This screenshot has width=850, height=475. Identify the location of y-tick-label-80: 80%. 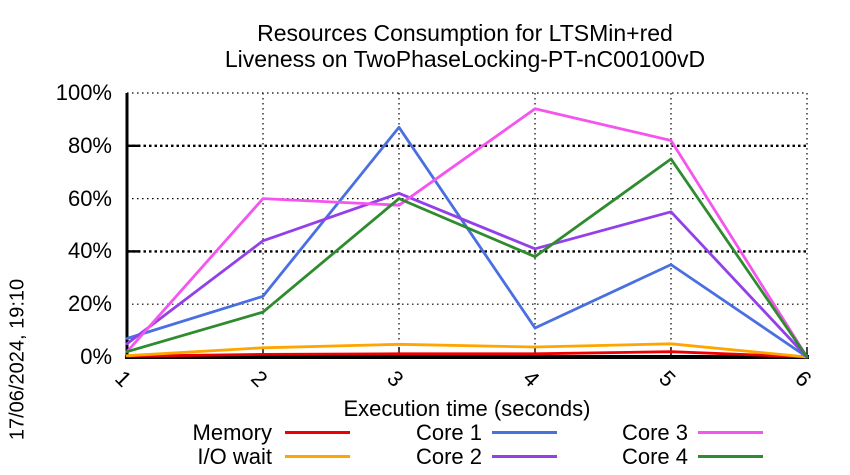
(89, 145).